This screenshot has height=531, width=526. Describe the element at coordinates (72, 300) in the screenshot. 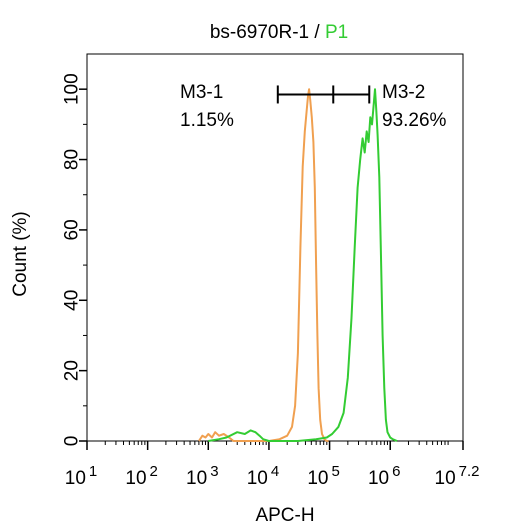

I see `y-tick-label: 40` at that location.